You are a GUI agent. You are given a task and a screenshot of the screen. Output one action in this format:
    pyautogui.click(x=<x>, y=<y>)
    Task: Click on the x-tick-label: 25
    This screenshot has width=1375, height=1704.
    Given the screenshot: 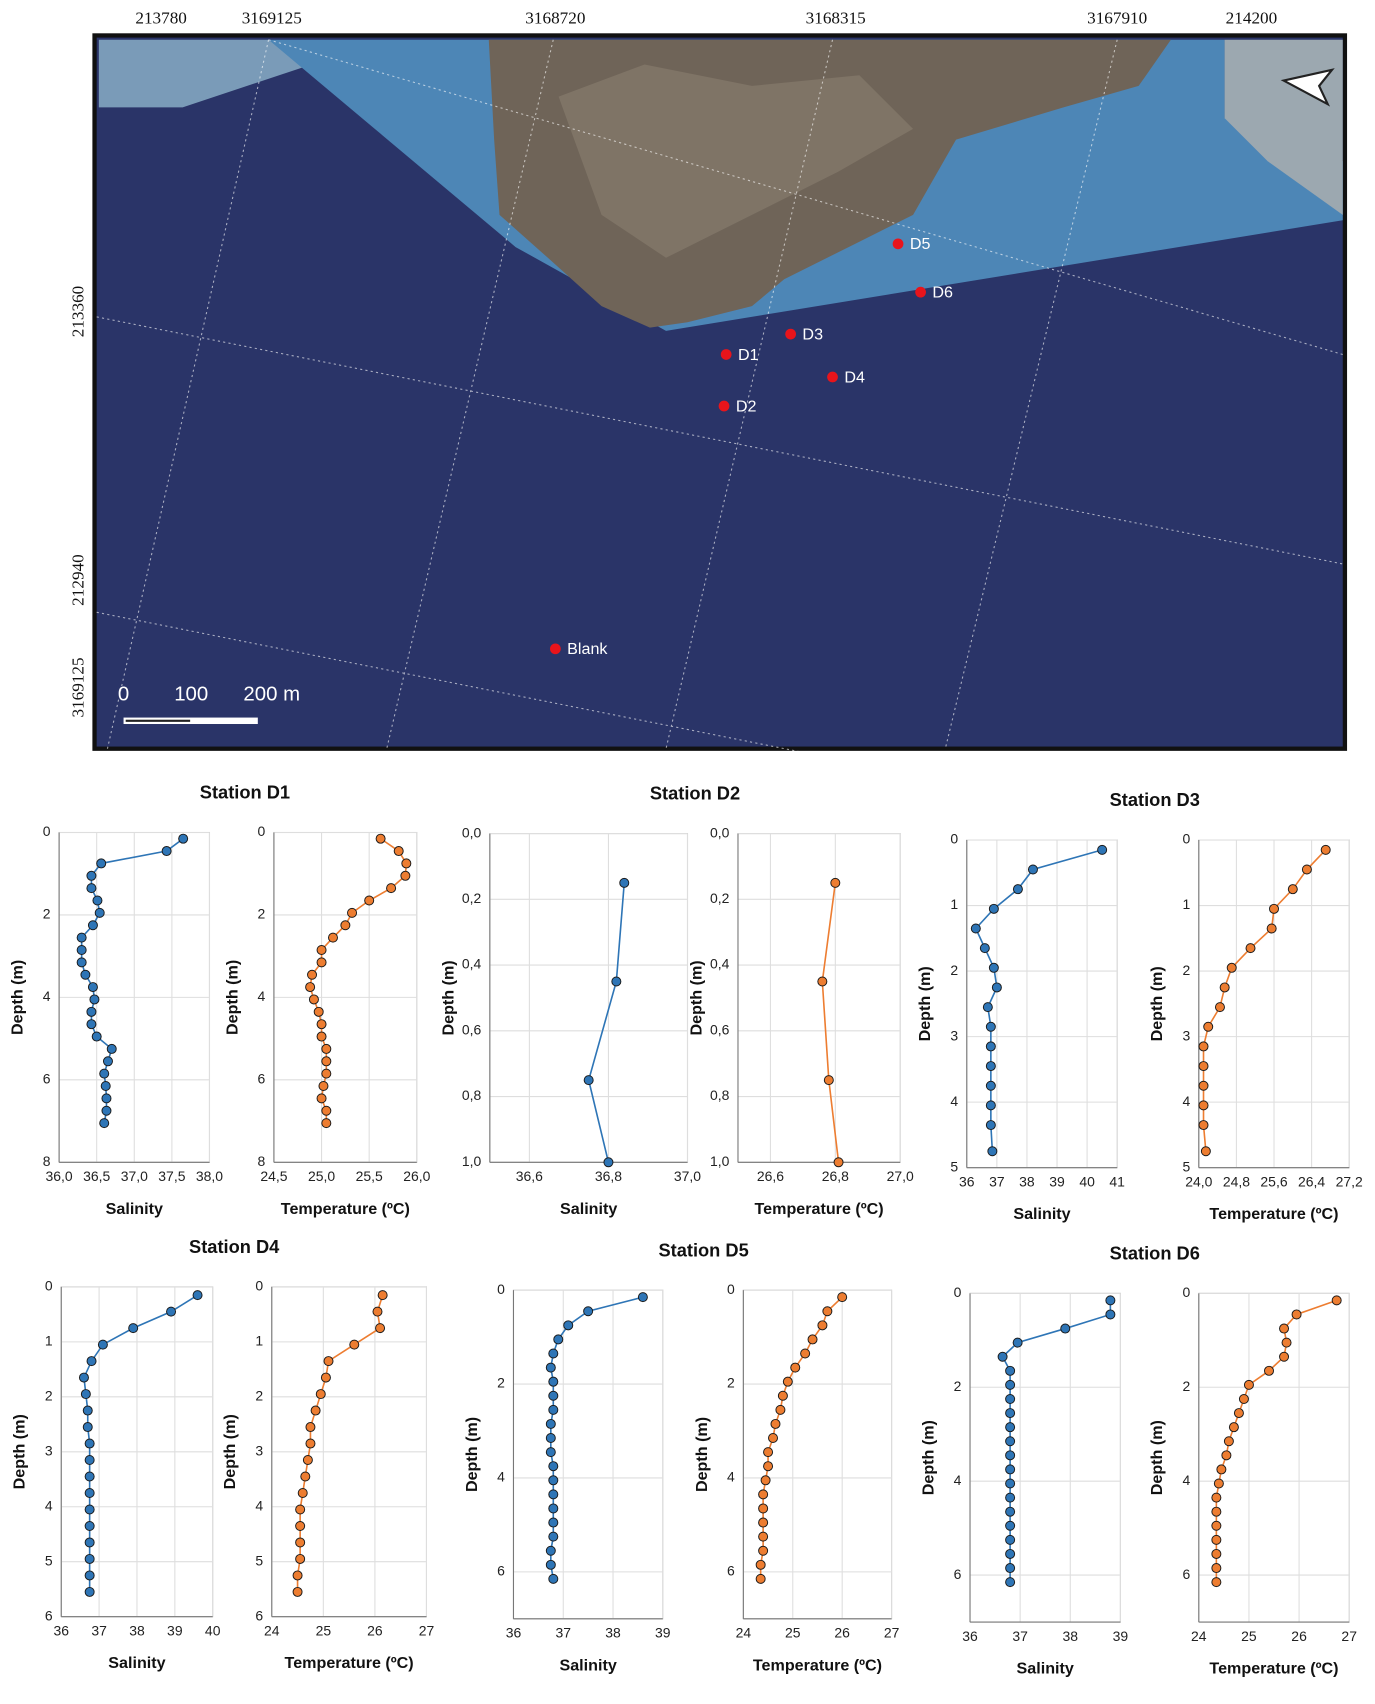 What is the action you would take?
    pyautogui.click(x=1249, y=1636)
    